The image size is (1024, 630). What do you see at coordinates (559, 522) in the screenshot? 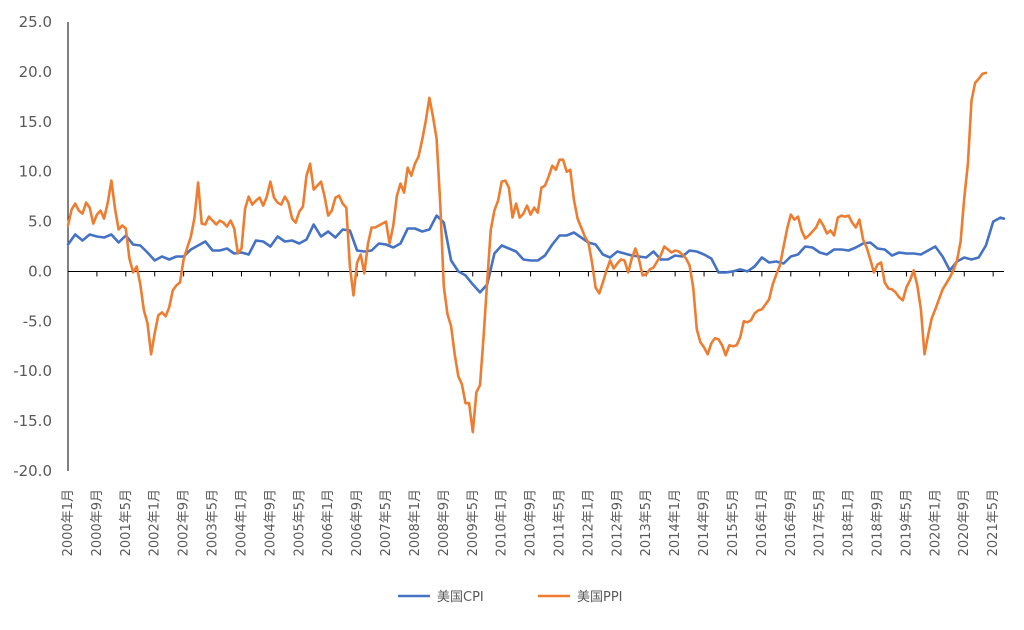
I see `x-tick-label: 2011年5月` at bounding box center [559, 522].